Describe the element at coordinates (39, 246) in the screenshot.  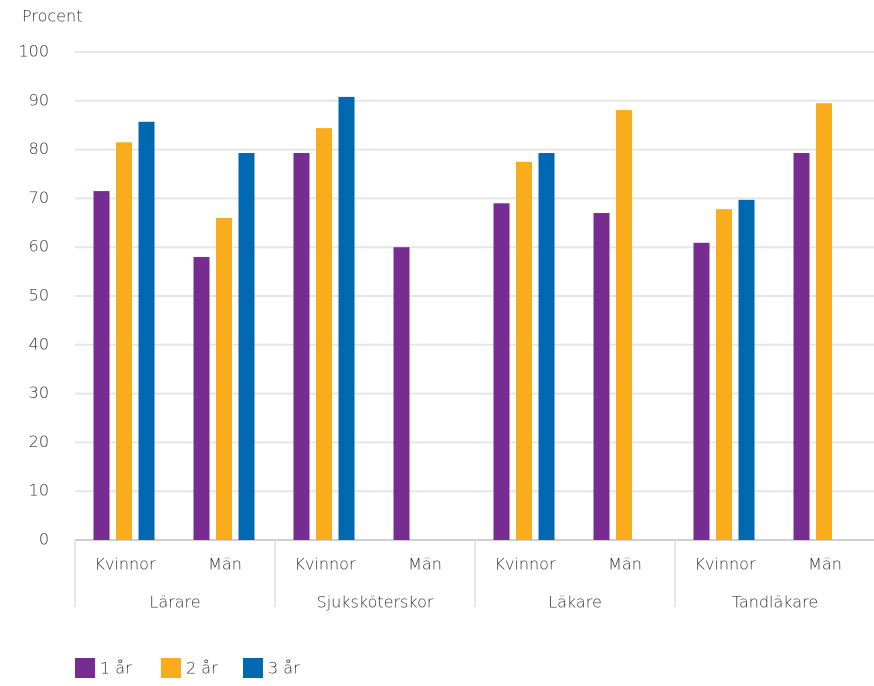
I see `y-tick-label: 60` at that location.